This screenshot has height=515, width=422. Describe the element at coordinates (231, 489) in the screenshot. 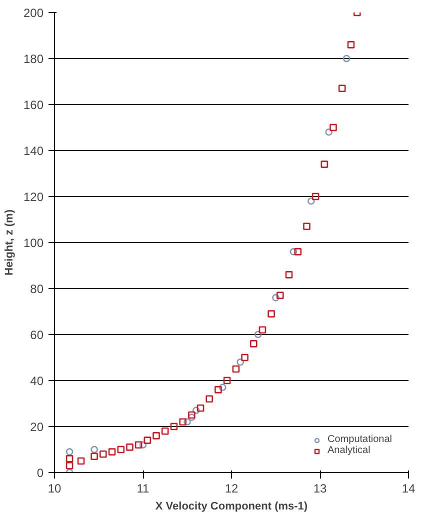

I see `x-tick-label: 12` at that location.